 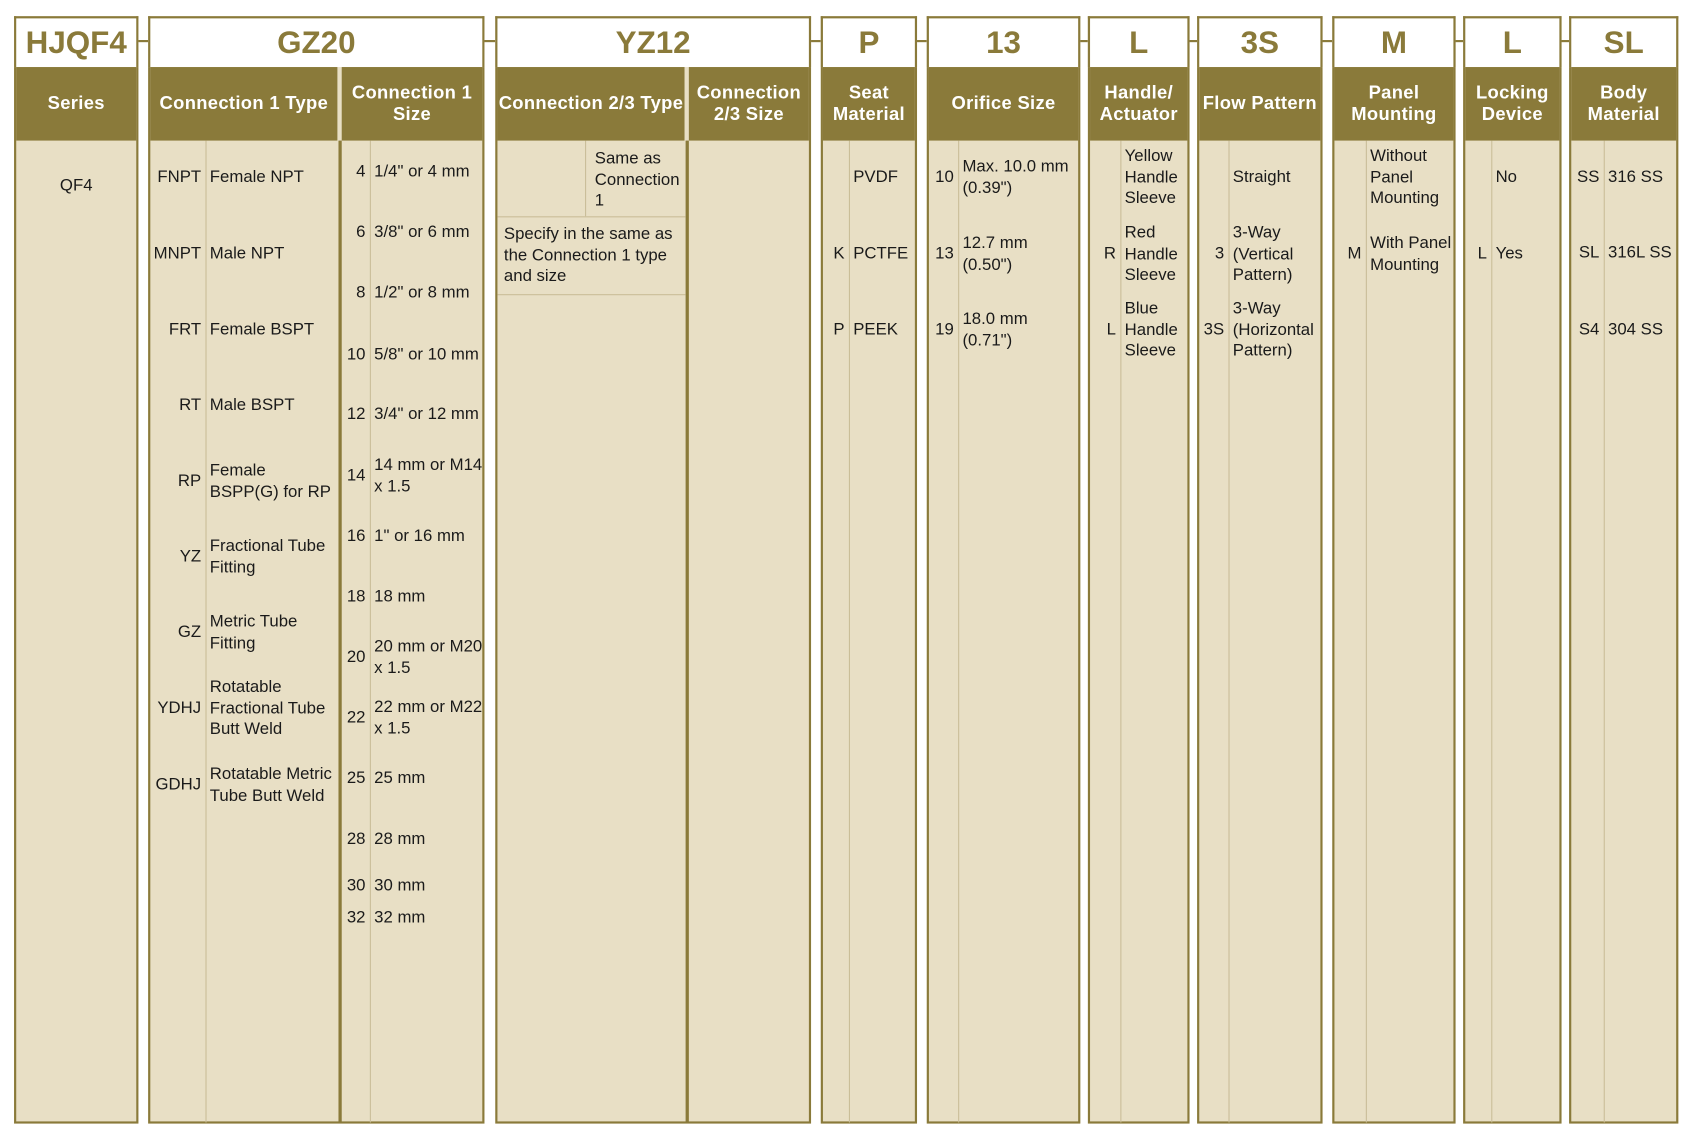 What do you see at coordinates (178, 785) in the screenshot?
I see `option-code: GDHJ` at bounding box center [178, 785].